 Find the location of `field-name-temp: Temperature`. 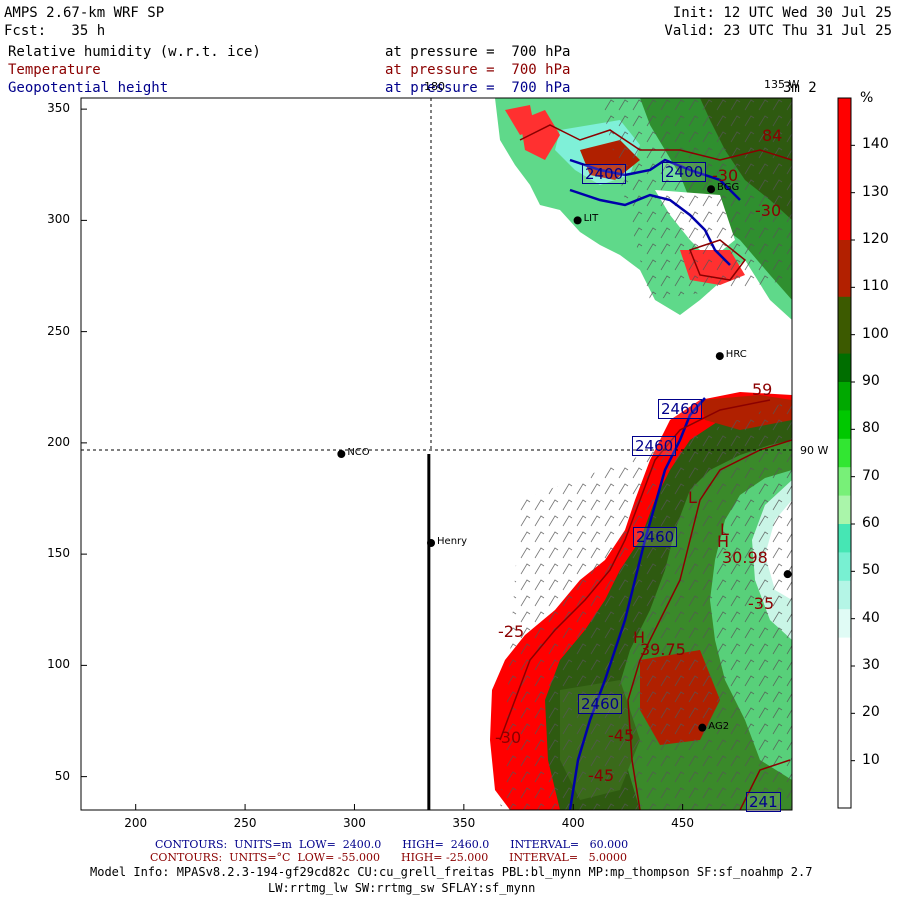

field-name-temp: Temperature is located at coordinates (54, 70).